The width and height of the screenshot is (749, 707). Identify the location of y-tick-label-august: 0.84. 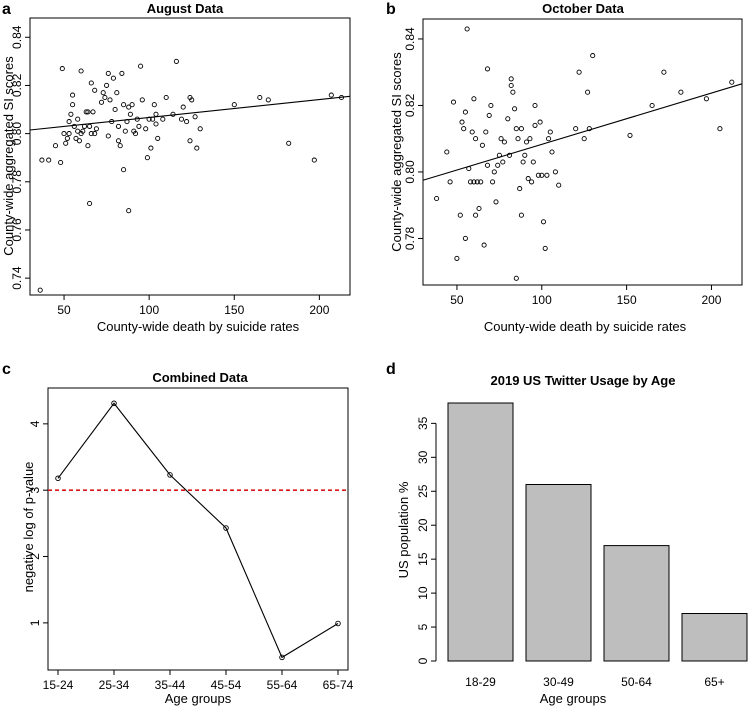
(17, 37).